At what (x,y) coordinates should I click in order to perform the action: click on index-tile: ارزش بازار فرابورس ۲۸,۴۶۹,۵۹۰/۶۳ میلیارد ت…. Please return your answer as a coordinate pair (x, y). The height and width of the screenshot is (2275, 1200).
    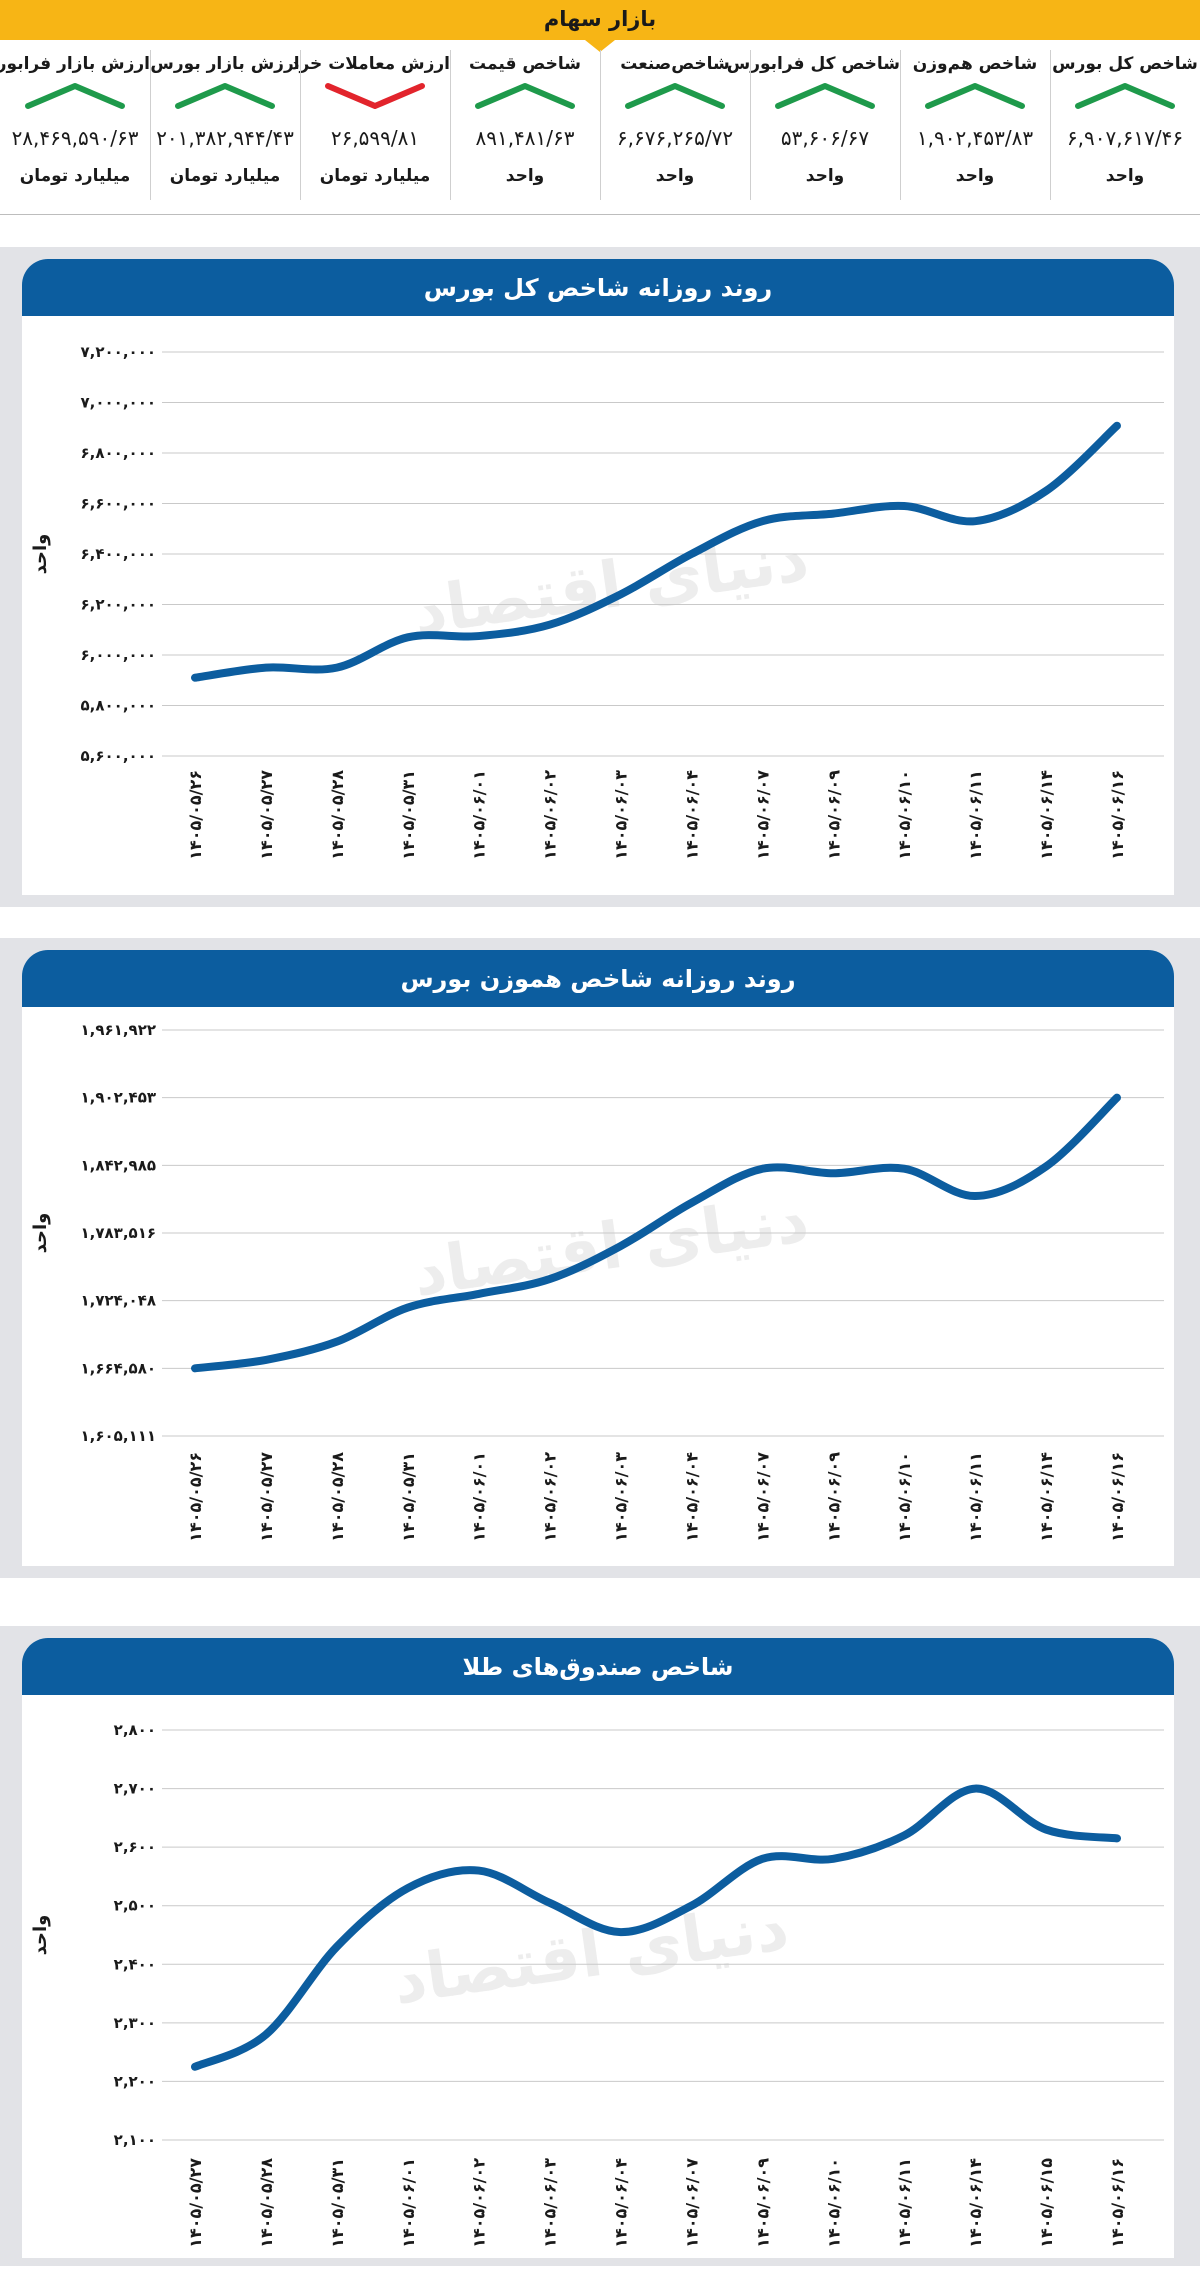
    Looking at the image, I should click on (75, 126).